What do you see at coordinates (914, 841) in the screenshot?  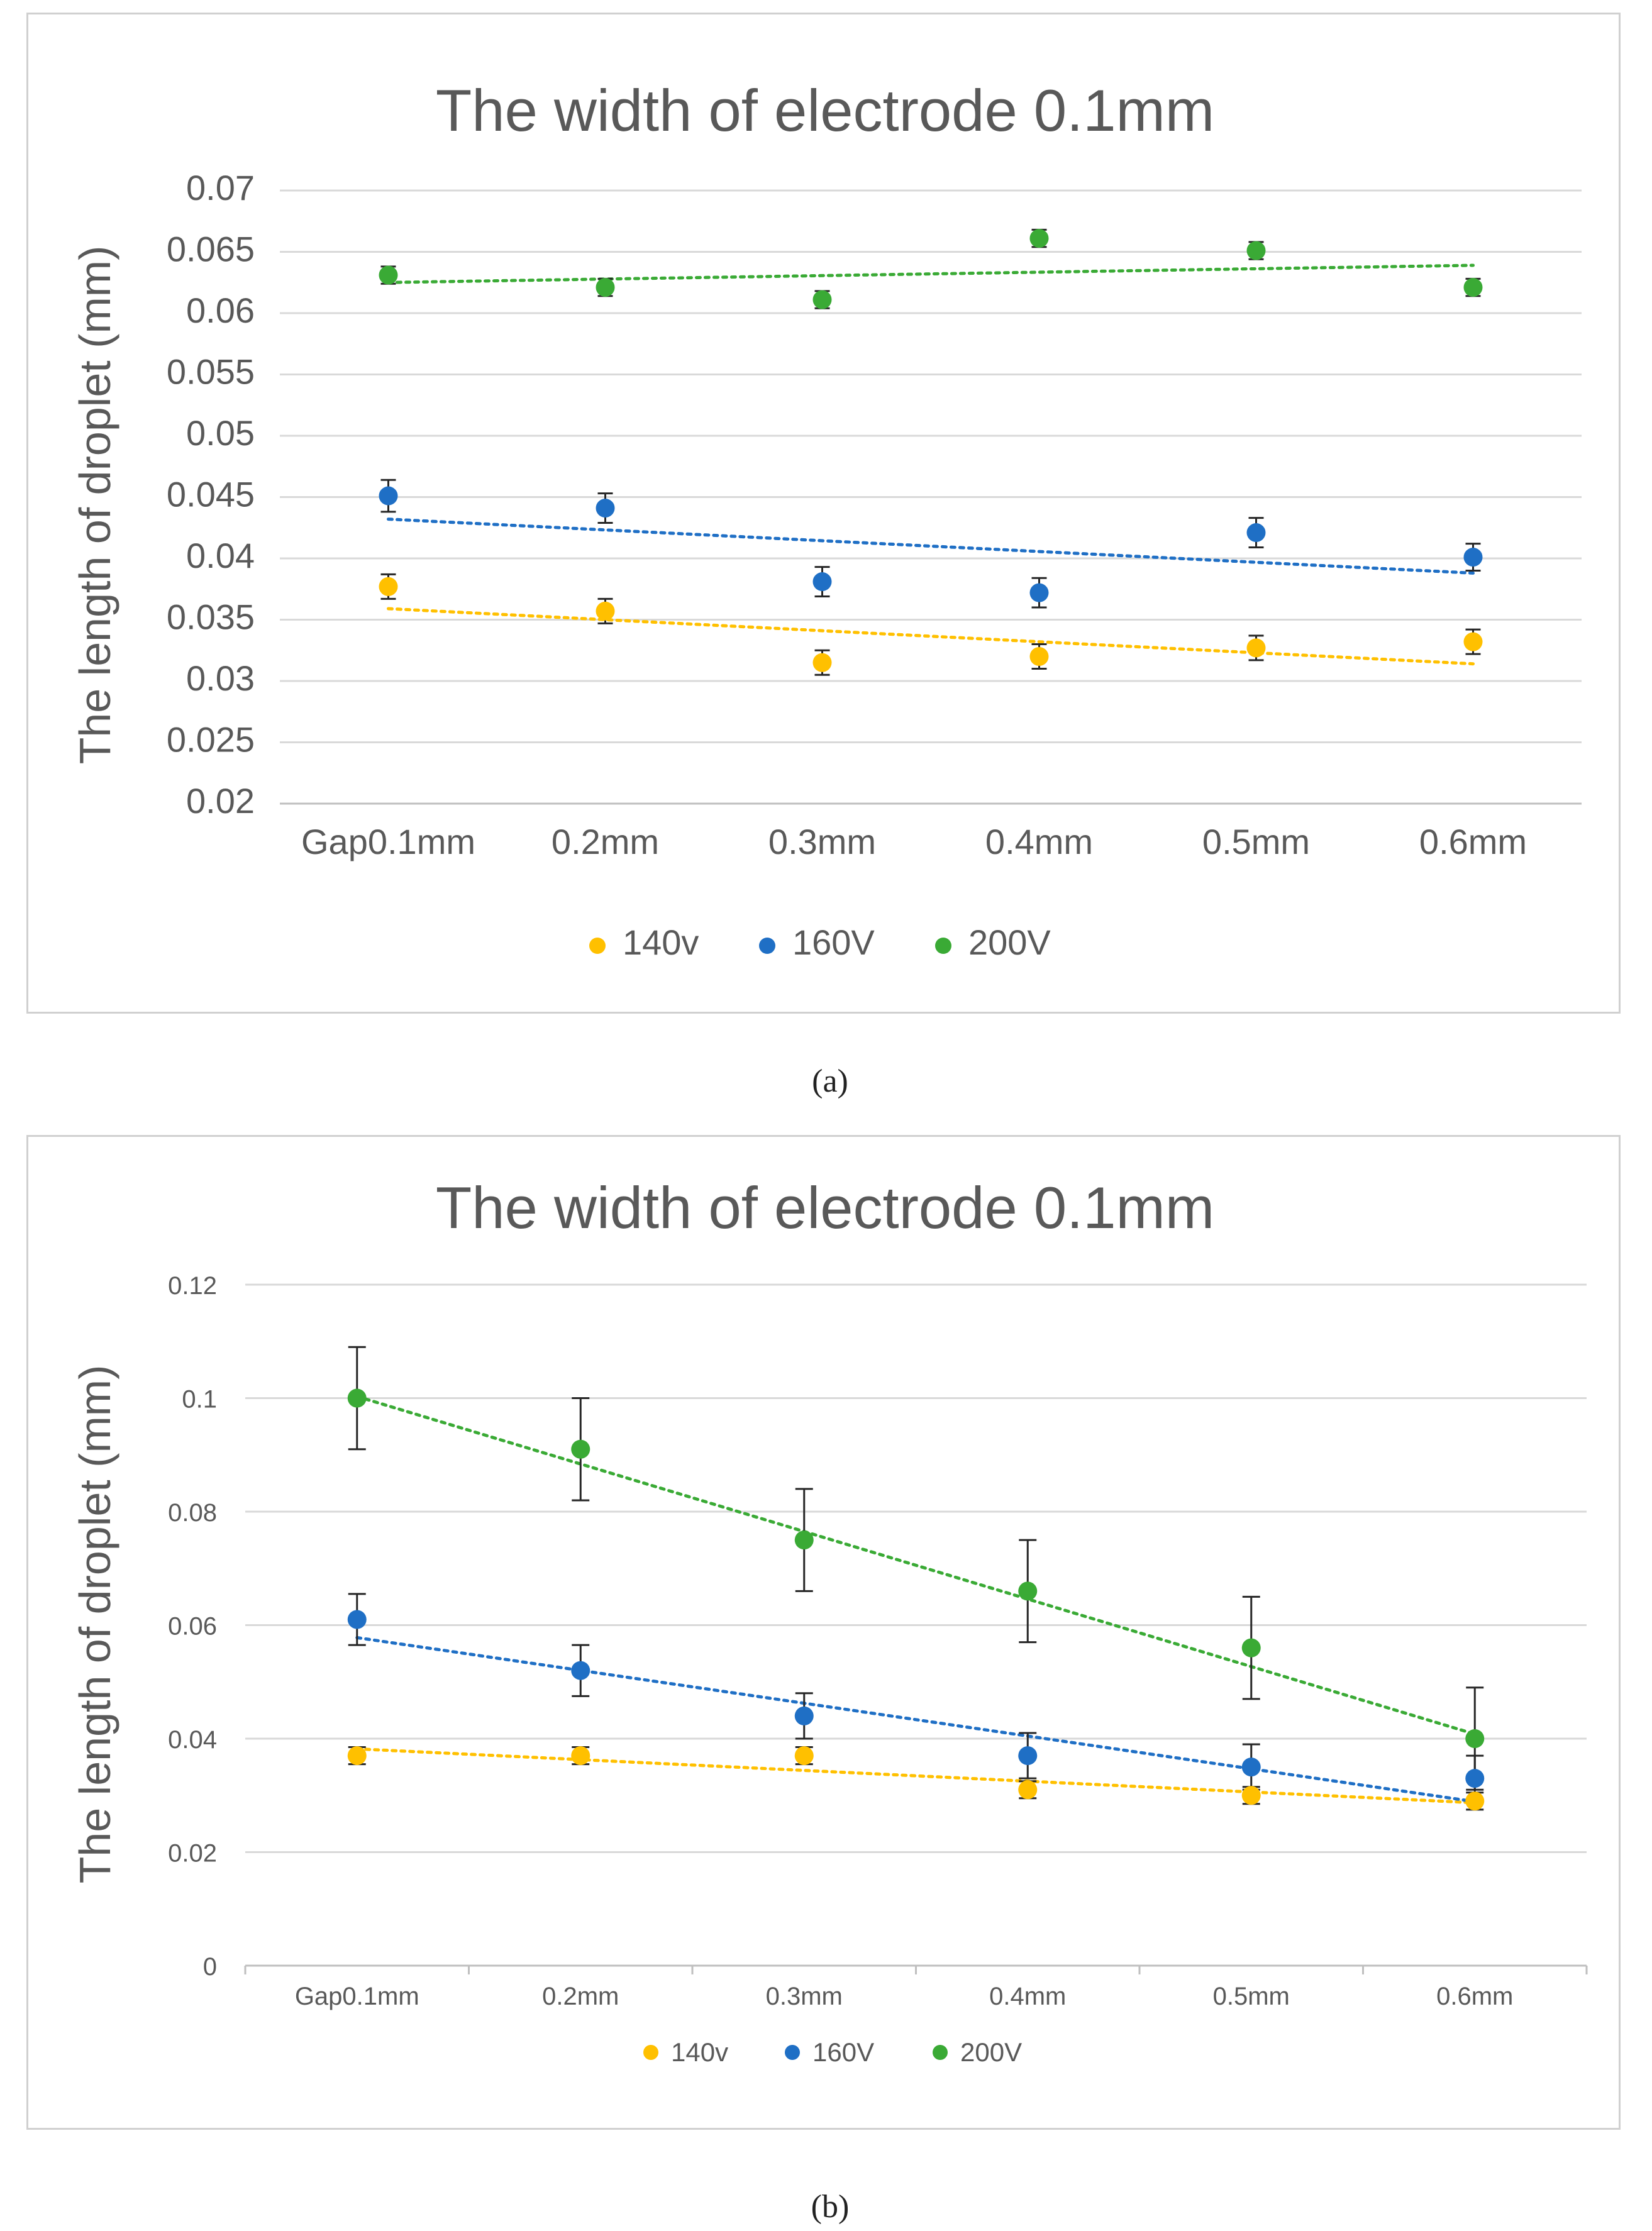 I see `chart-a-xticks: Gap0.1mm 0.2mm 0.3mm 0.4mm 0.5mm 0.6mm` at bounding box center [914, 841].